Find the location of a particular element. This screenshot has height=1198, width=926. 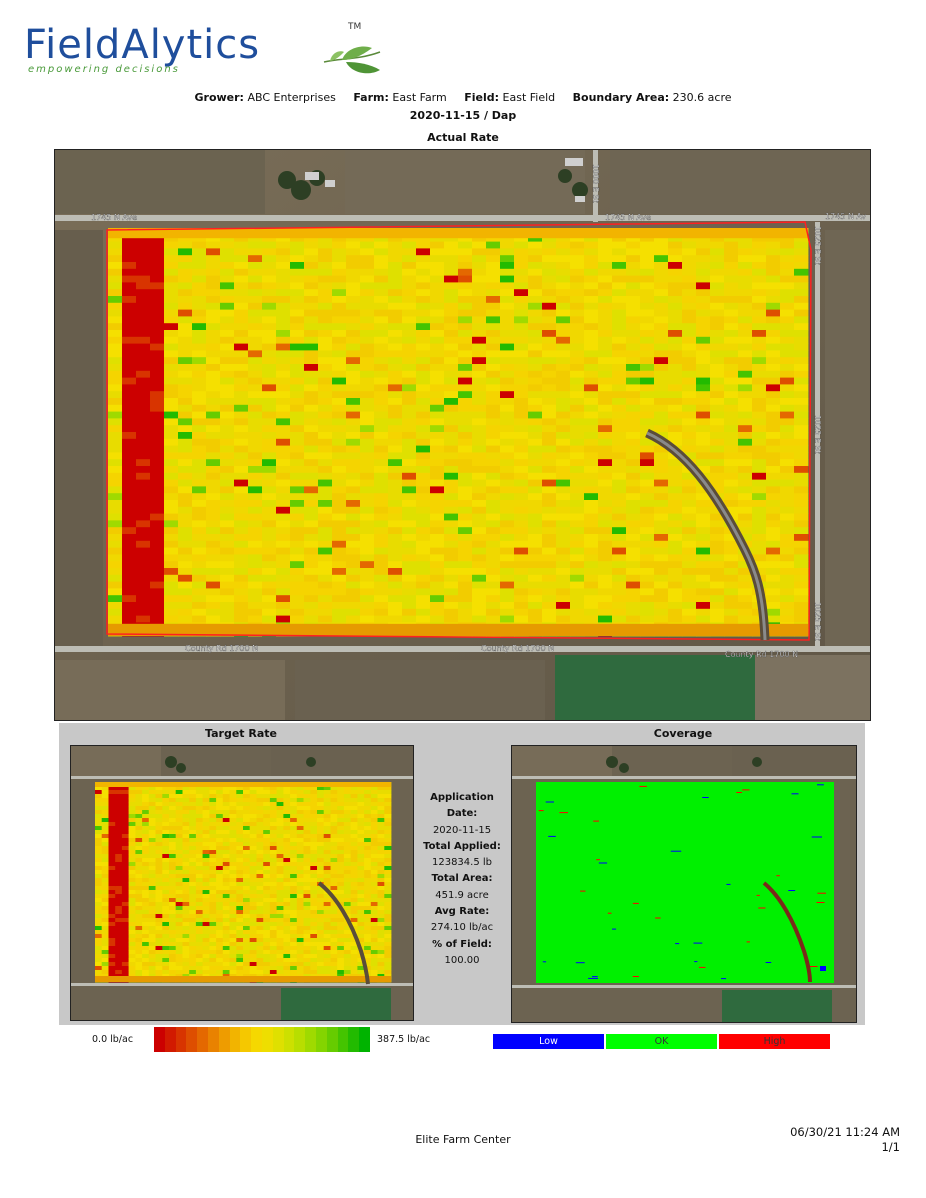

leaf-icon is located at coordinates (352, 60).